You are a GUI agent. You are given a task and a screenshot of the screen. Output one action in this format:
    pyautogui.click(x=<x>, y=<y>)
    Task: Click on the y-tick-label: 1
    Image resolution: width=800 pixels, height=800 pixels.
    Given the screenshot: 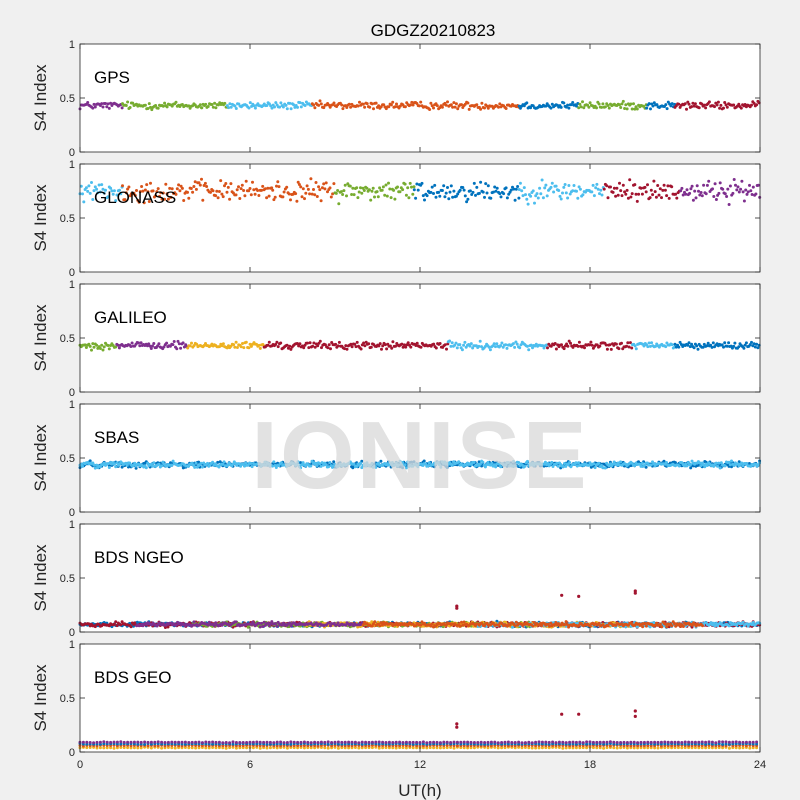 What is the action you would take?
    pyautogui.click(x=72, y=405)
    